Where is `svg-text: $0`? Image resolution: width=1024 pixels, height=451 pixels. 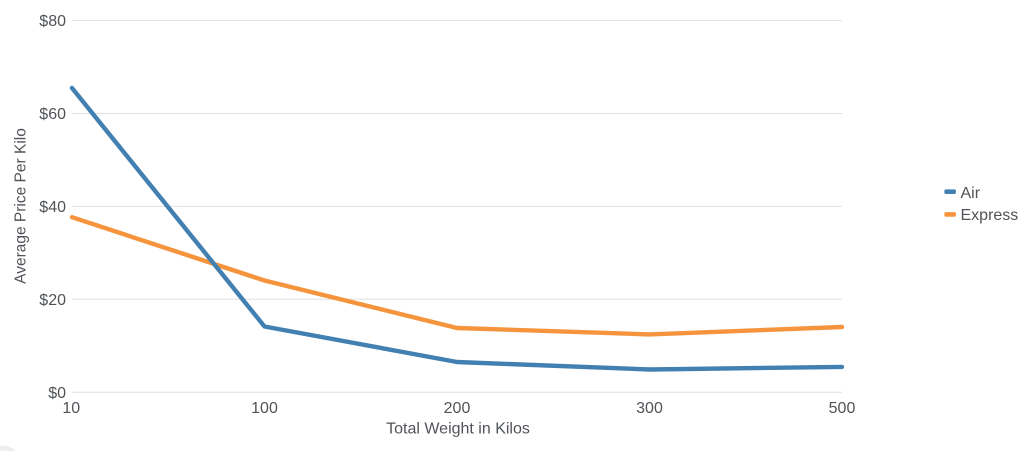
svg-text: $0 is located at coordinates (57, 393).